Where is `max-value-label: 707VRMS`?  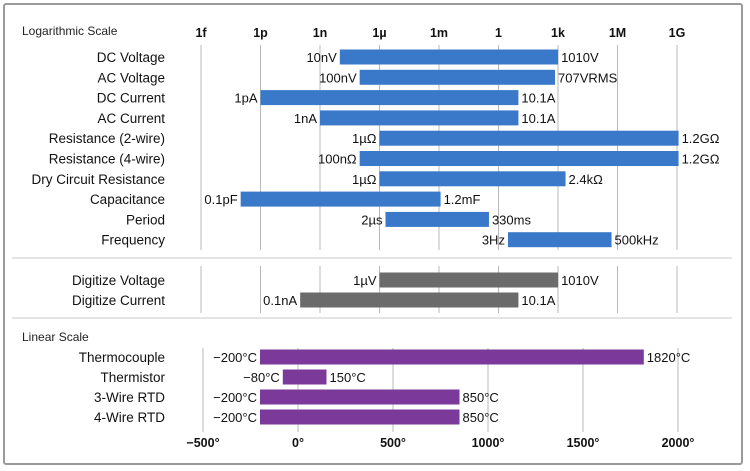
max-value-label: 707VRMS is located at coordinates (588, 77).